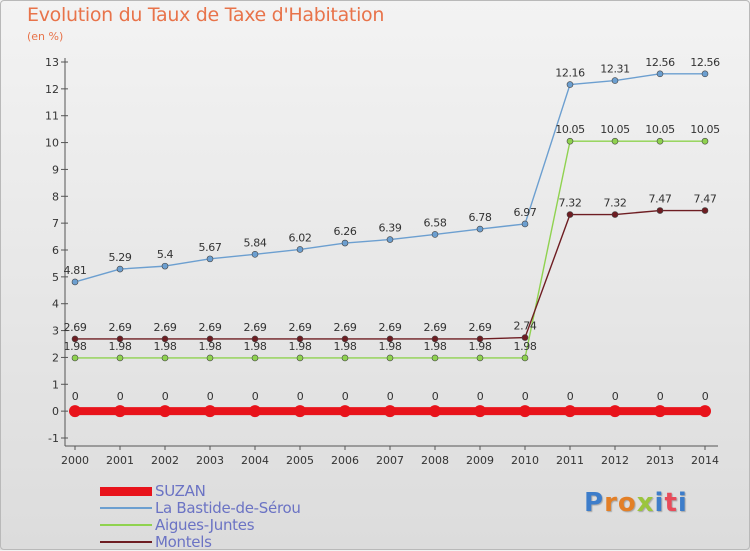 Image resolution: width=750 pixels, height=551 pixels. What do you see at coordinates (52, 116) in the screenshot?
I see `y-tick-label: 11` at bounding box center [52, 116].